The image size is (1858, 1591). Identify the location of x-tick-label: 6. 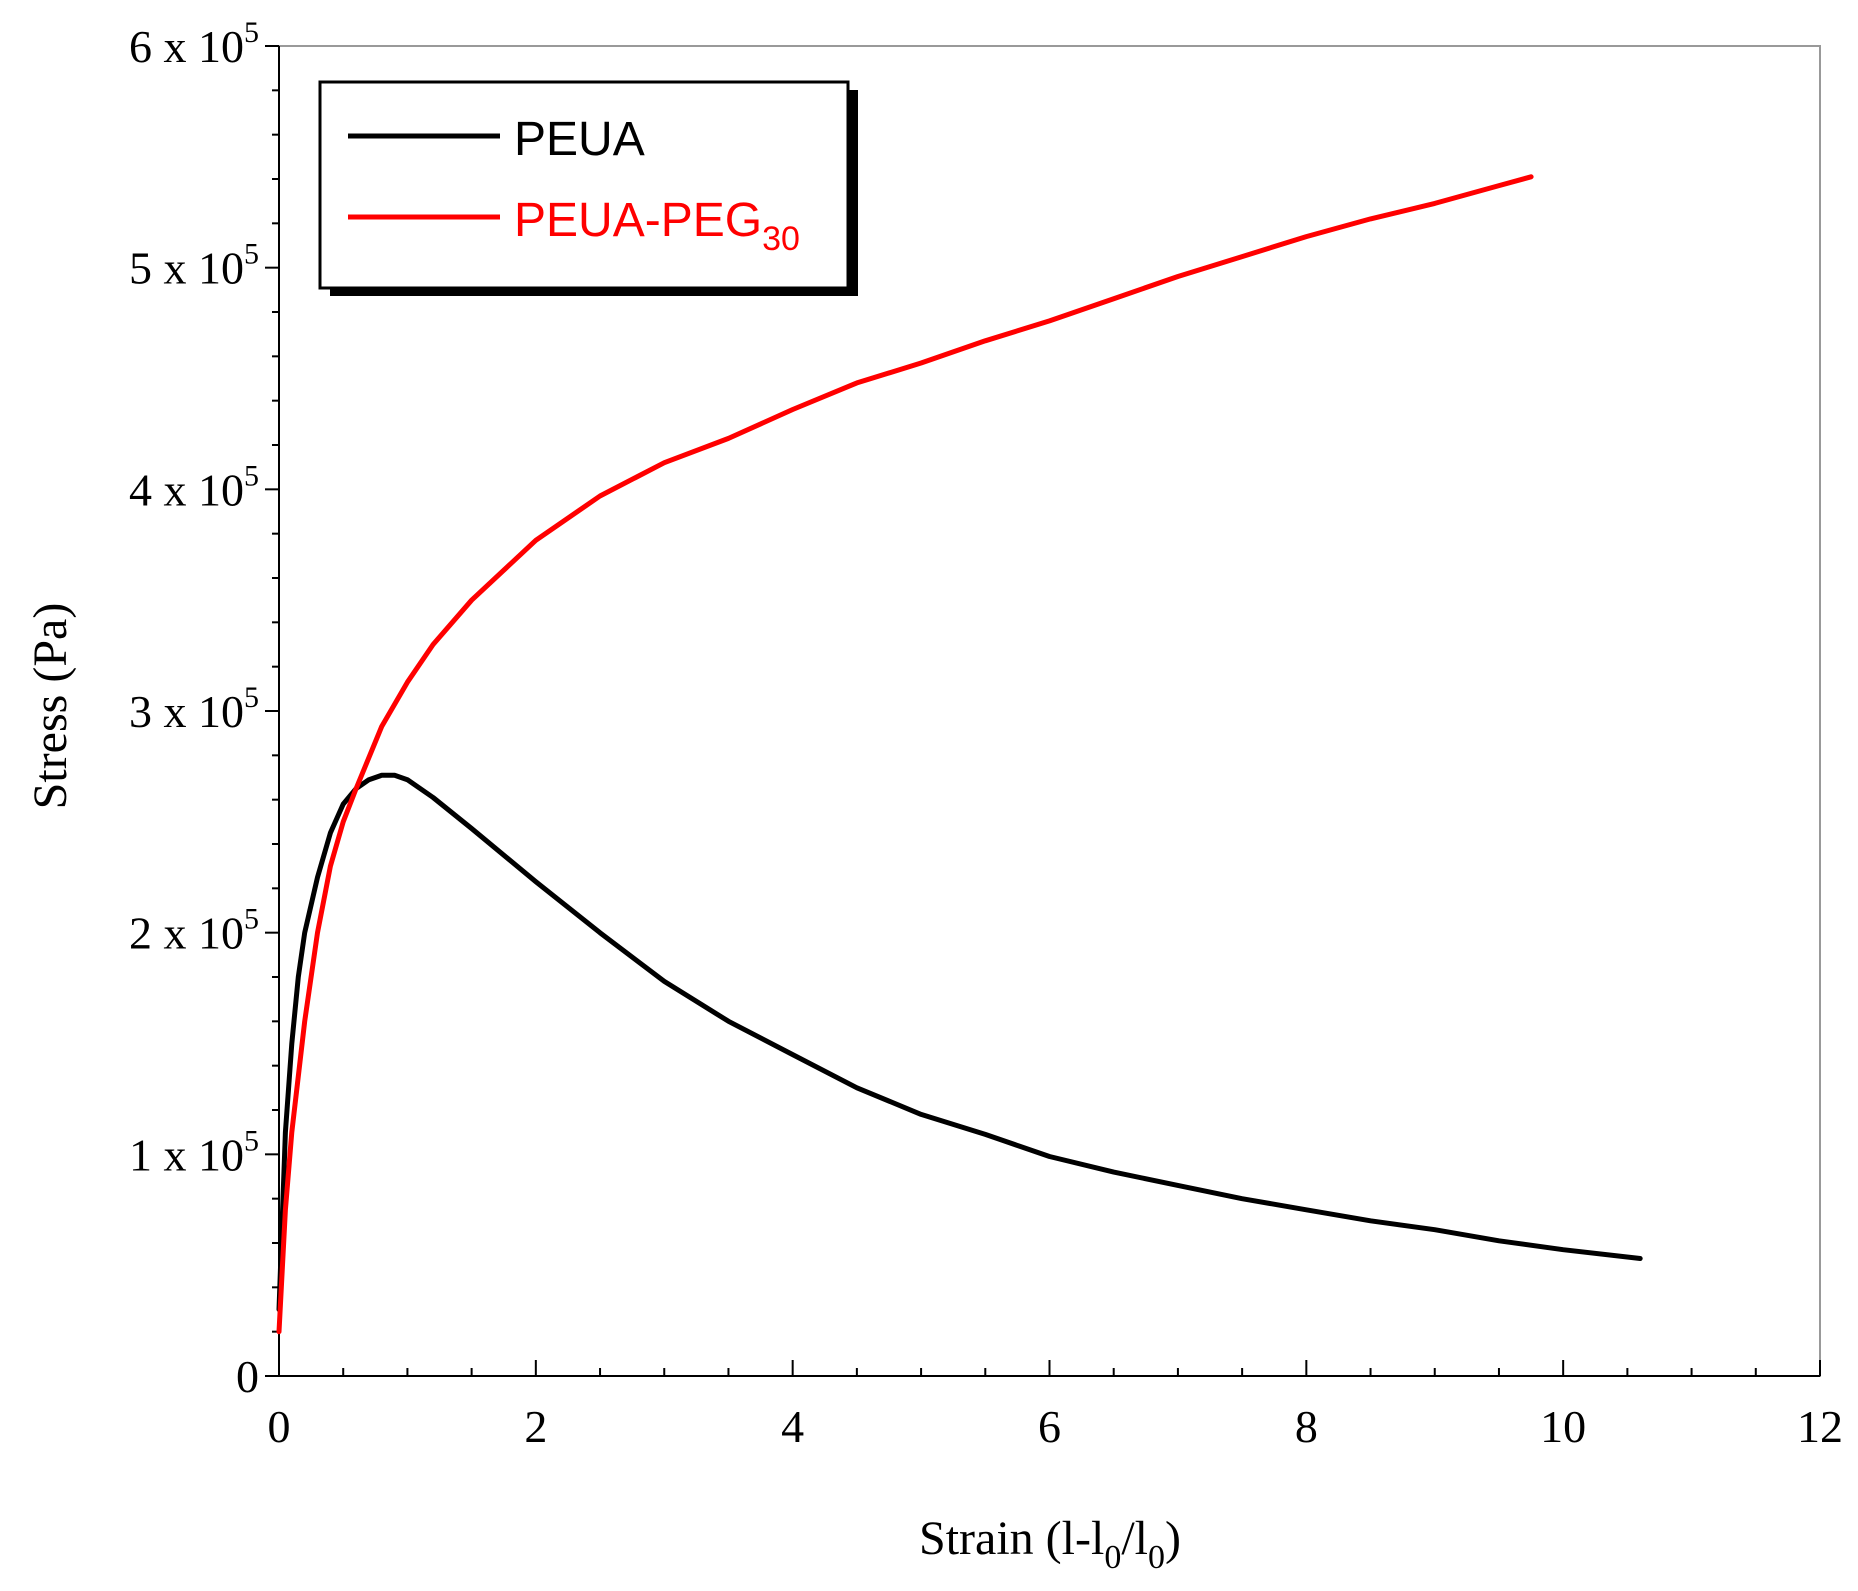
(1049, 1426).